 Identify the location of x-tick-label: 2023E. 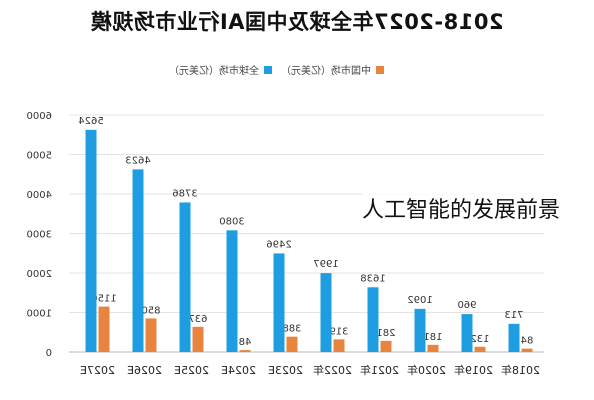
(285, 370).